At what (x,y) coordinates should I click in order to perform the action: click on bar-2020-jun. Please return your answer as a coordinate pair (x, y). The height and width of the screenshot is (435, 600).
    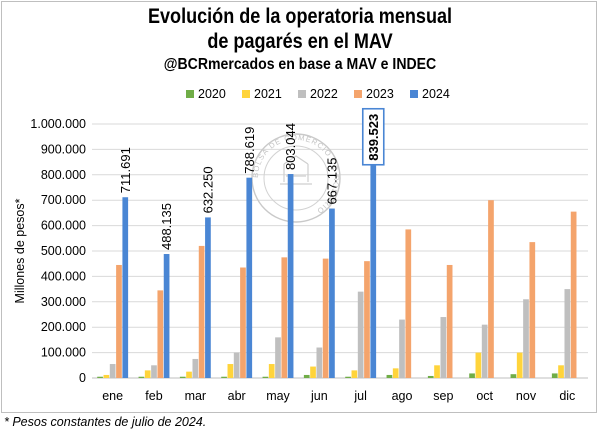
    Looking at the image, I should click on (306, 376).